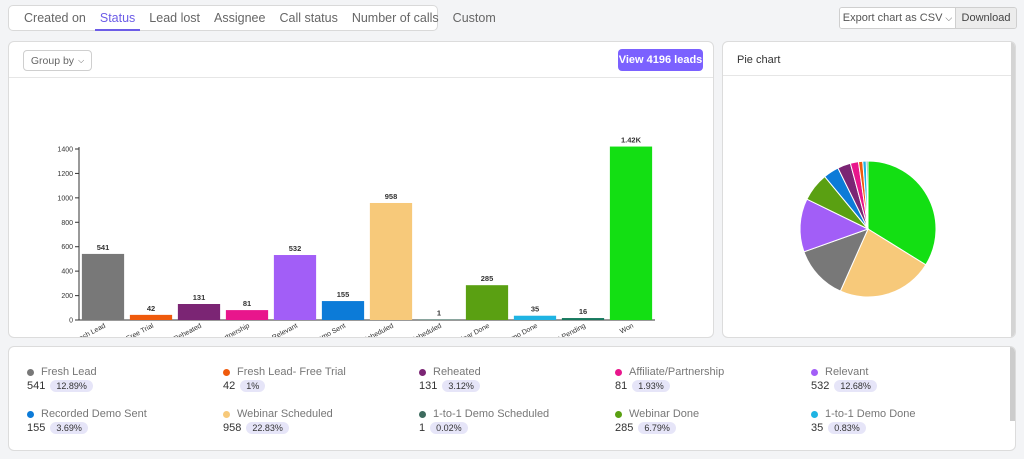  Describe the element at coordinates (621, 386) in the screenshot. I see `legend-item-count: 81` at that location.